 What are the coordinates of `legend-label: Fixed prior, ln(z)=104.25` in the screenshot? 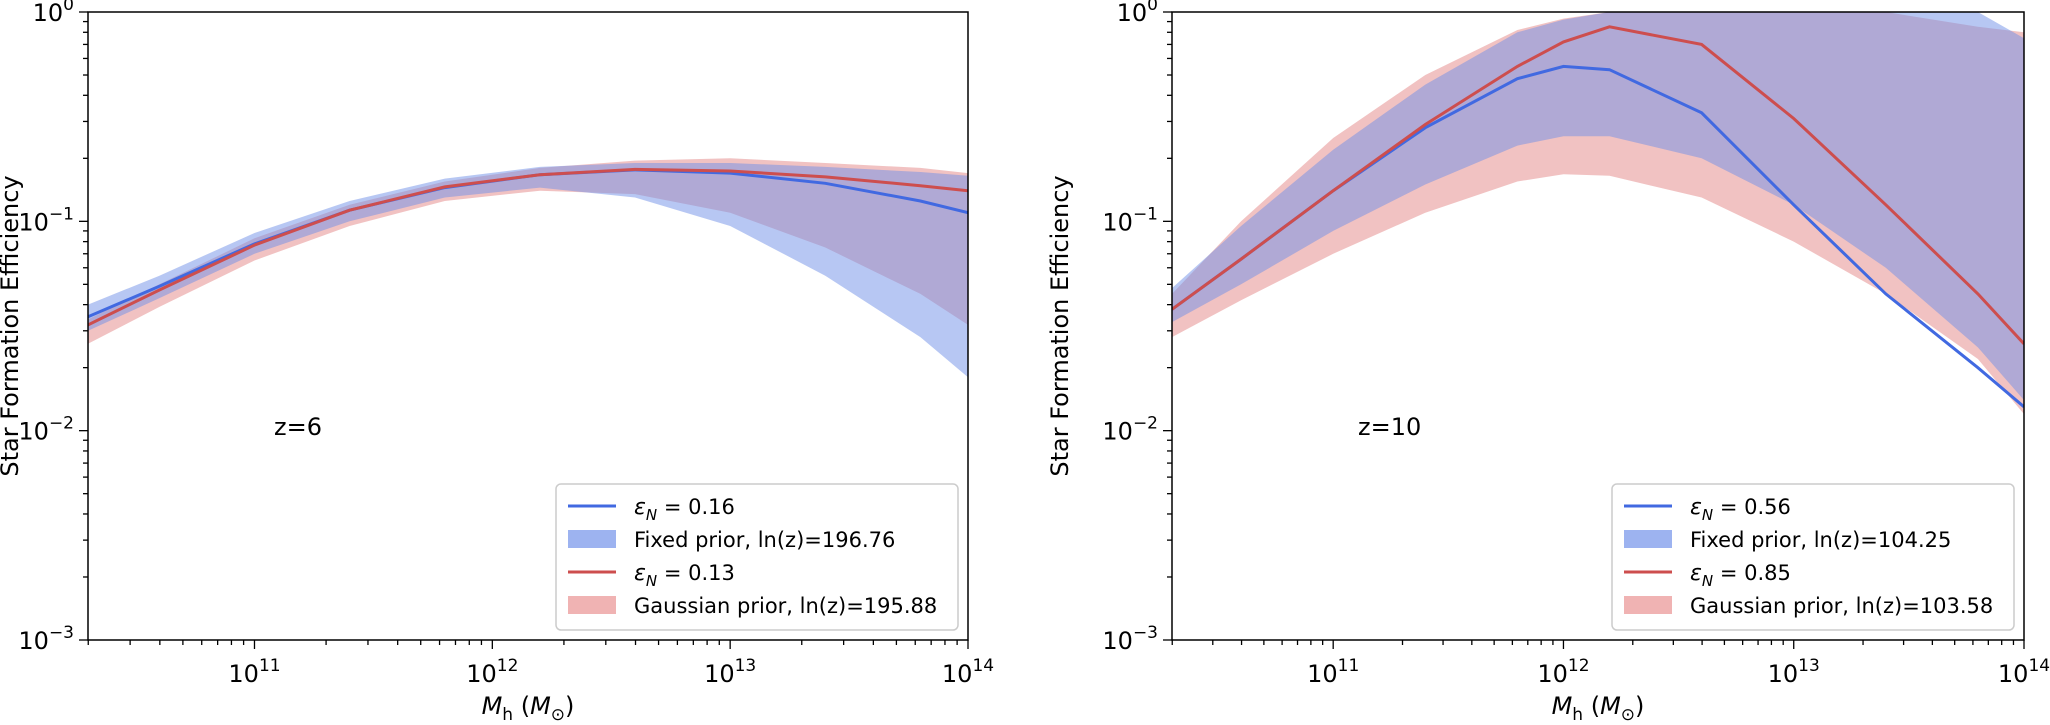 It's located at (1820, 540).